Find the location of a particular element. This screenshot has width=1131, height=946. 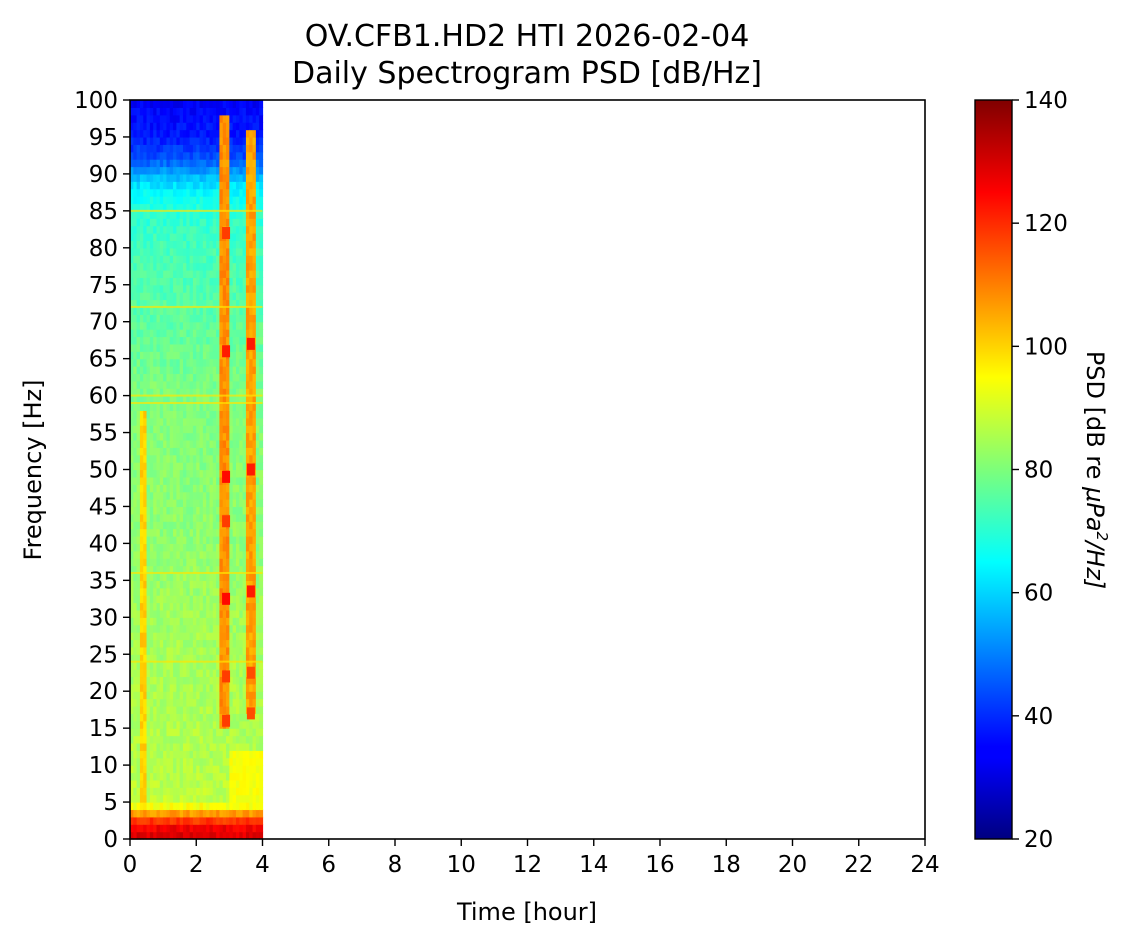

x-tick-label: 6 is located at coordinates (328, 865).